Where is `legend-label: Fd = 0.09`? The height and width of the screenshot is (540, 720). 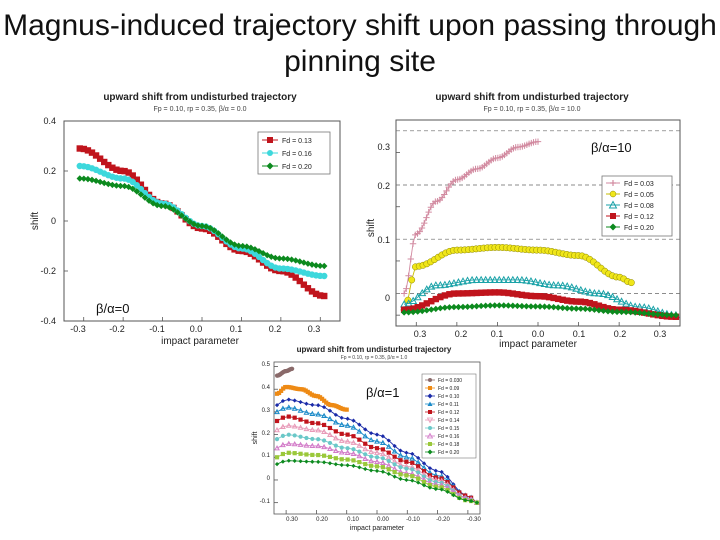 legend-label: Fd = 0.09 is located at coordinates (448, 389).